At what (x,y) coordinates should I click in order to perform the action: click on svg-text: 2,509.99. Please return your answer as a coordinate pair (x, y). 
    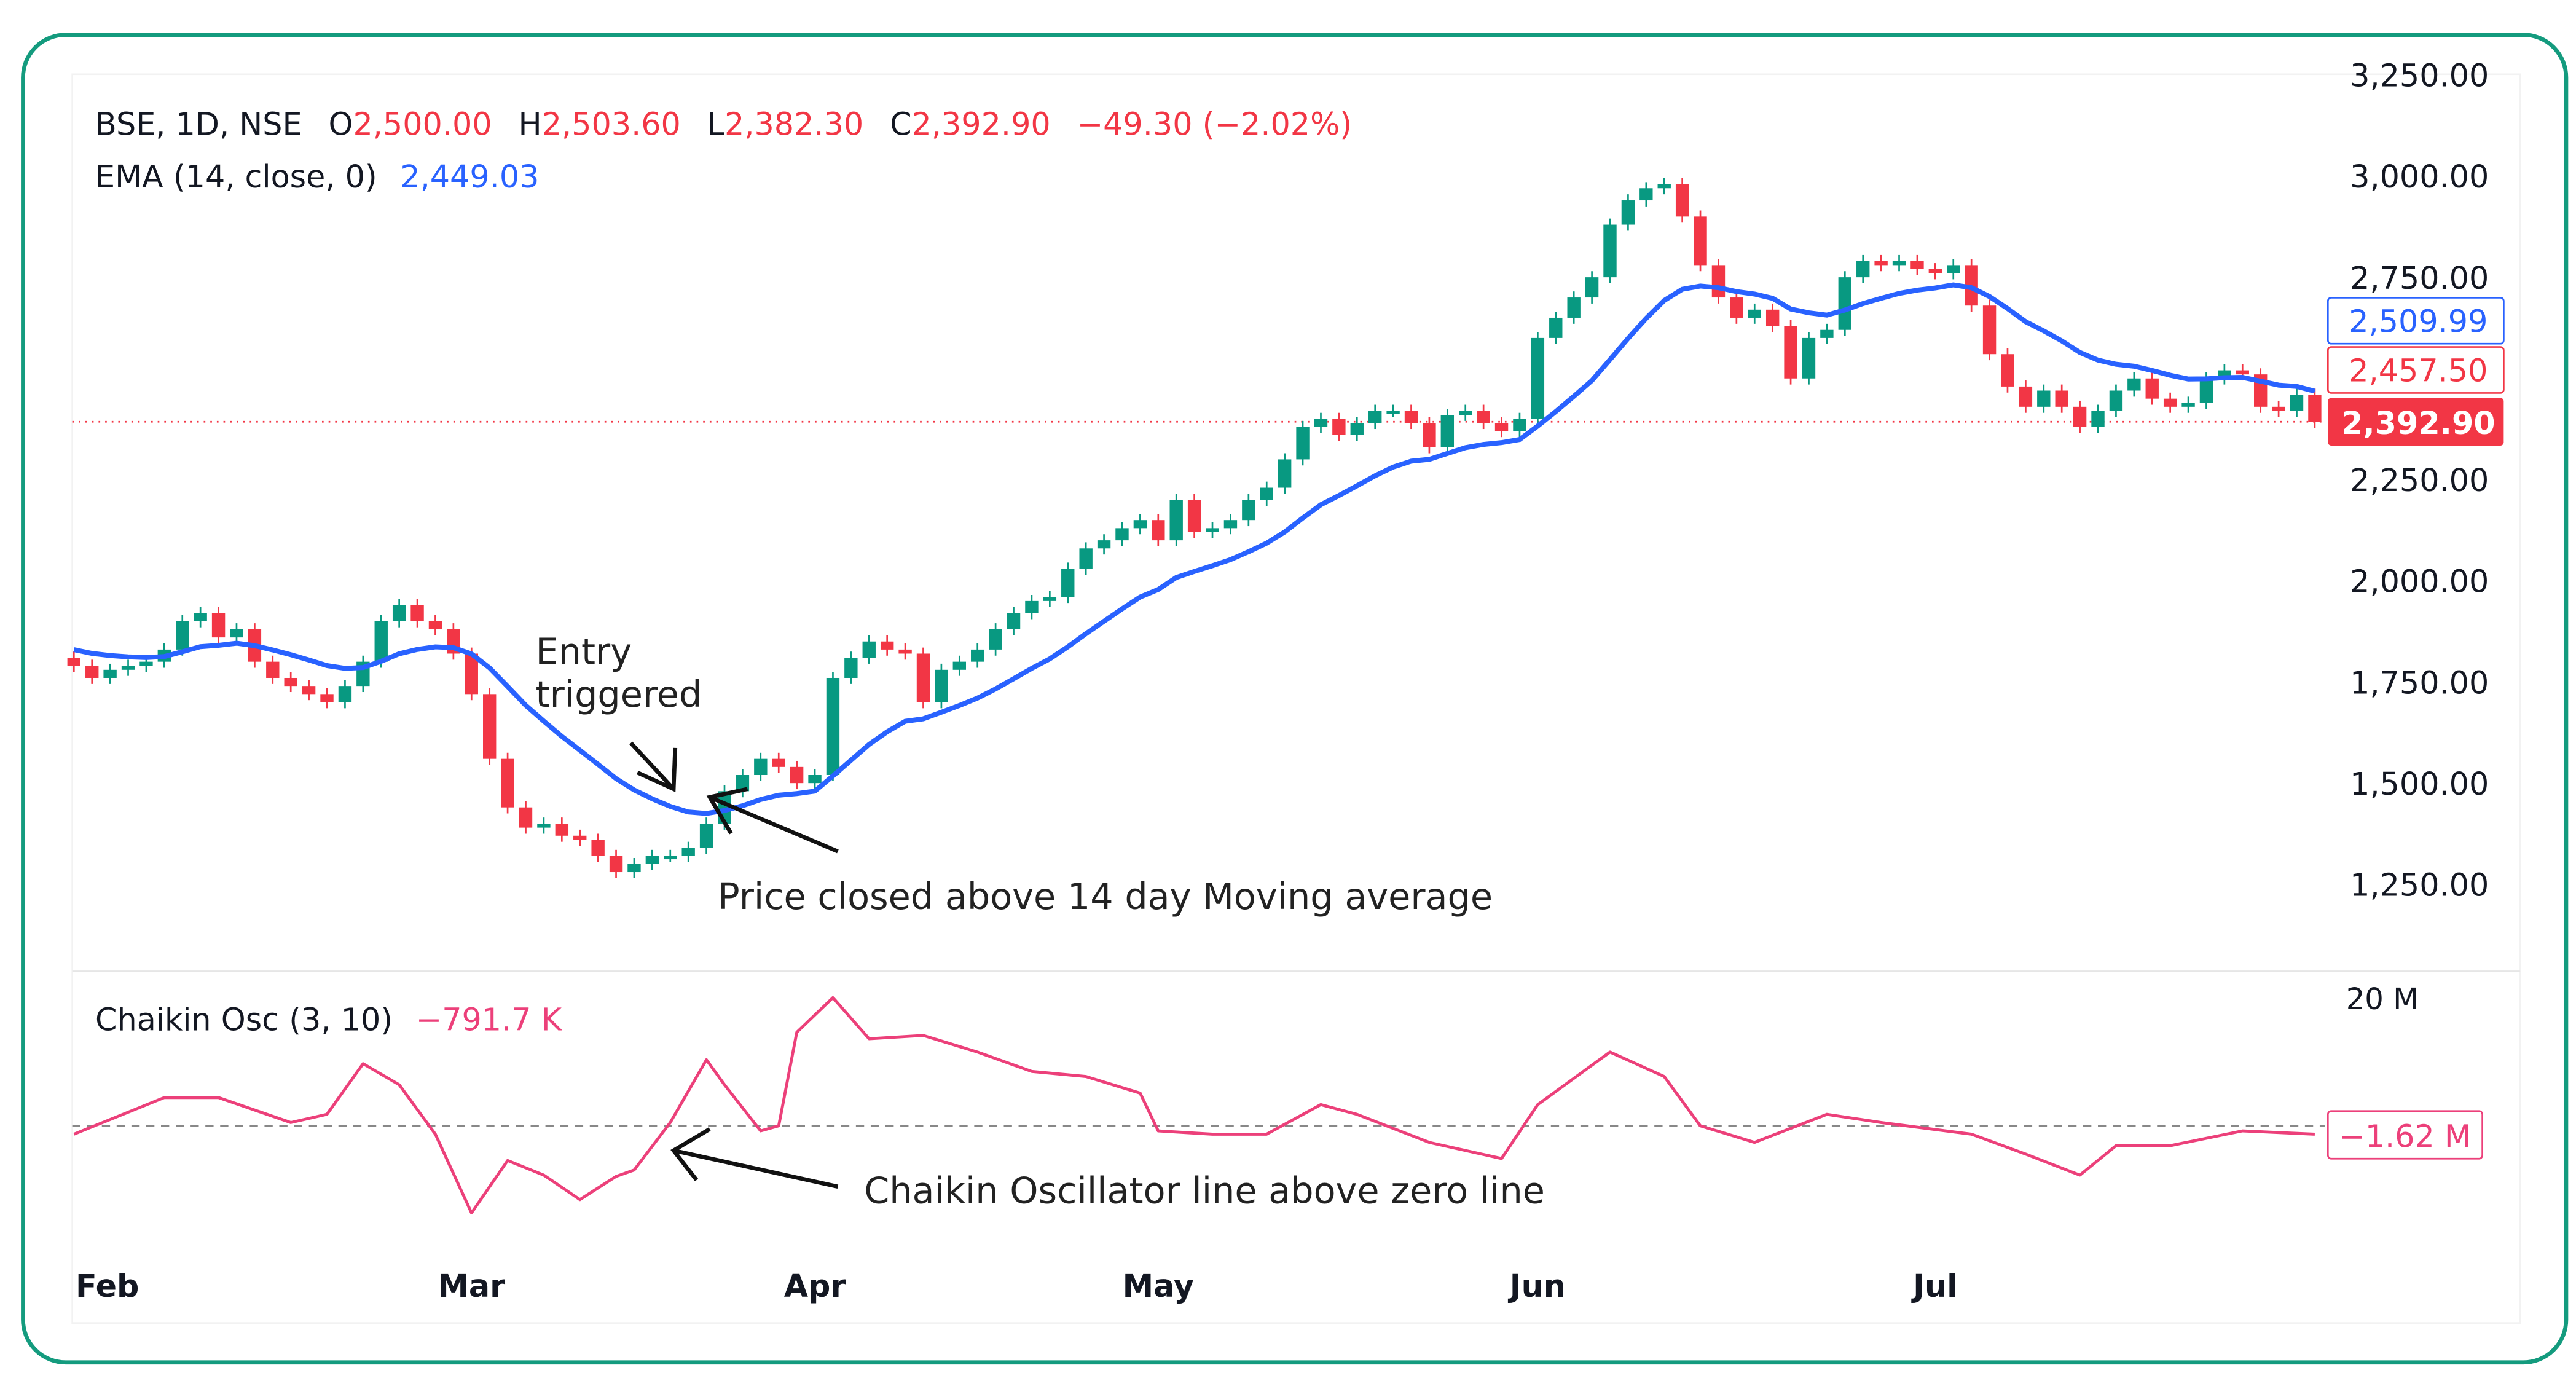
    Looking at the image, I should click on (2418, 322).